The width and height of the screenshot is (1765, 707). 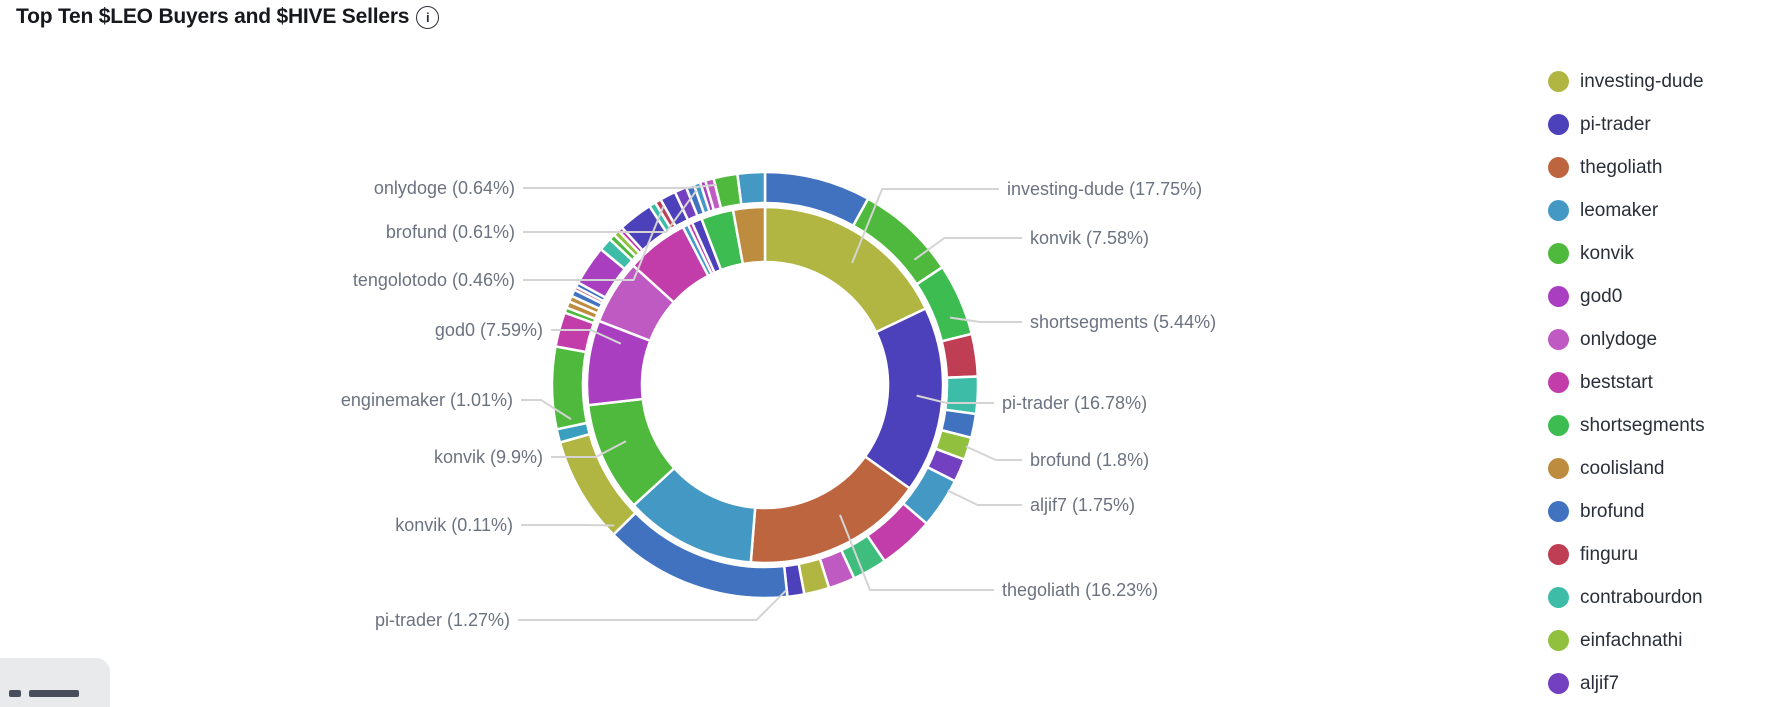 What do you see at coordinates (433, 280) in the screenshot?
I see `callout-label: tengolotodo (0.46%)` at bounding box center [433, 280].